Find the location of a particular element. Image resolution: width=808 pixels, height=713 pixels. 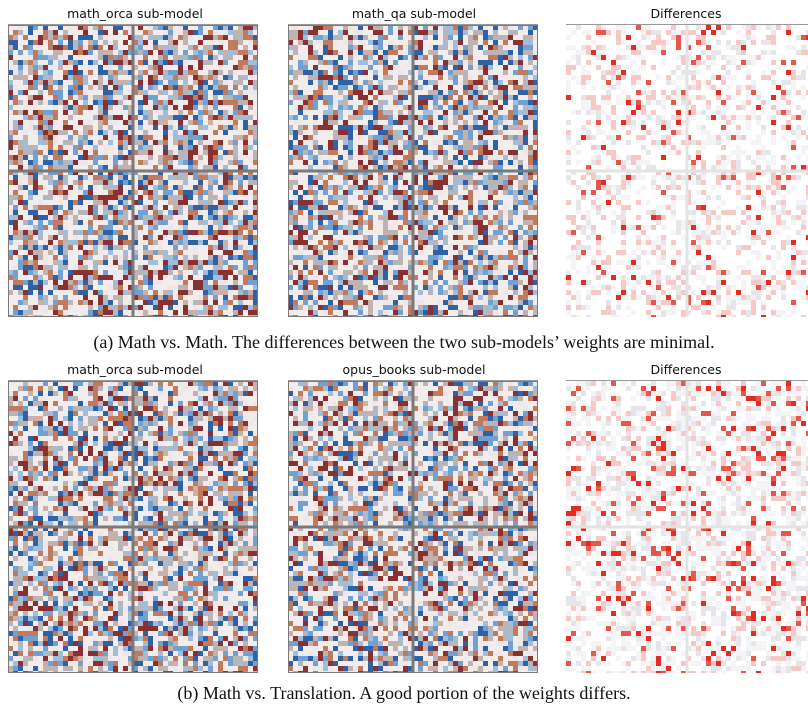

weights-heatmap-math-orca-a is located at coordinates (133, 178).